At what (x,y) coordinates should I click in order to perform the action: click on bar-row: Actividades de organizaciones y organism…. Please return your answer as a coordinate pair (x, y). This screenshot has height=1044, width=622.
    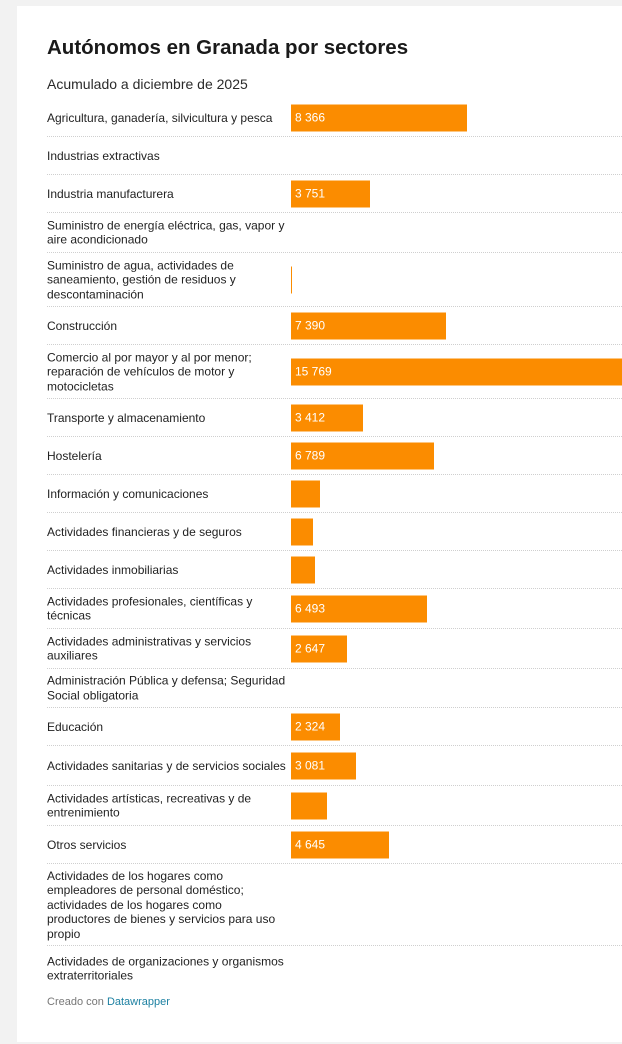
    Looking at the image, I should click on (334, 968).